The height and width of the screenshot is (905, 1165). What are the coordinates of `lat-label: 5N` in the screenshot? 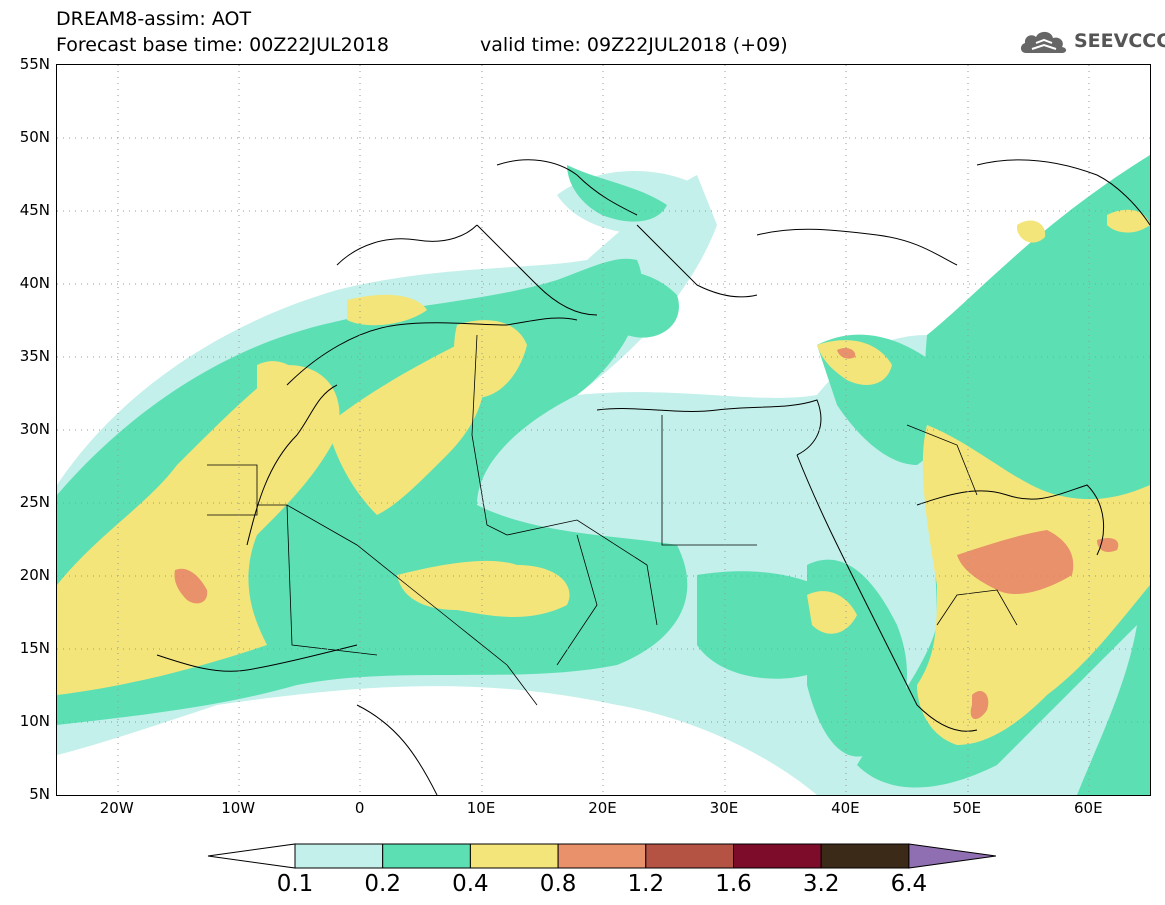 It's located at (39, 794).